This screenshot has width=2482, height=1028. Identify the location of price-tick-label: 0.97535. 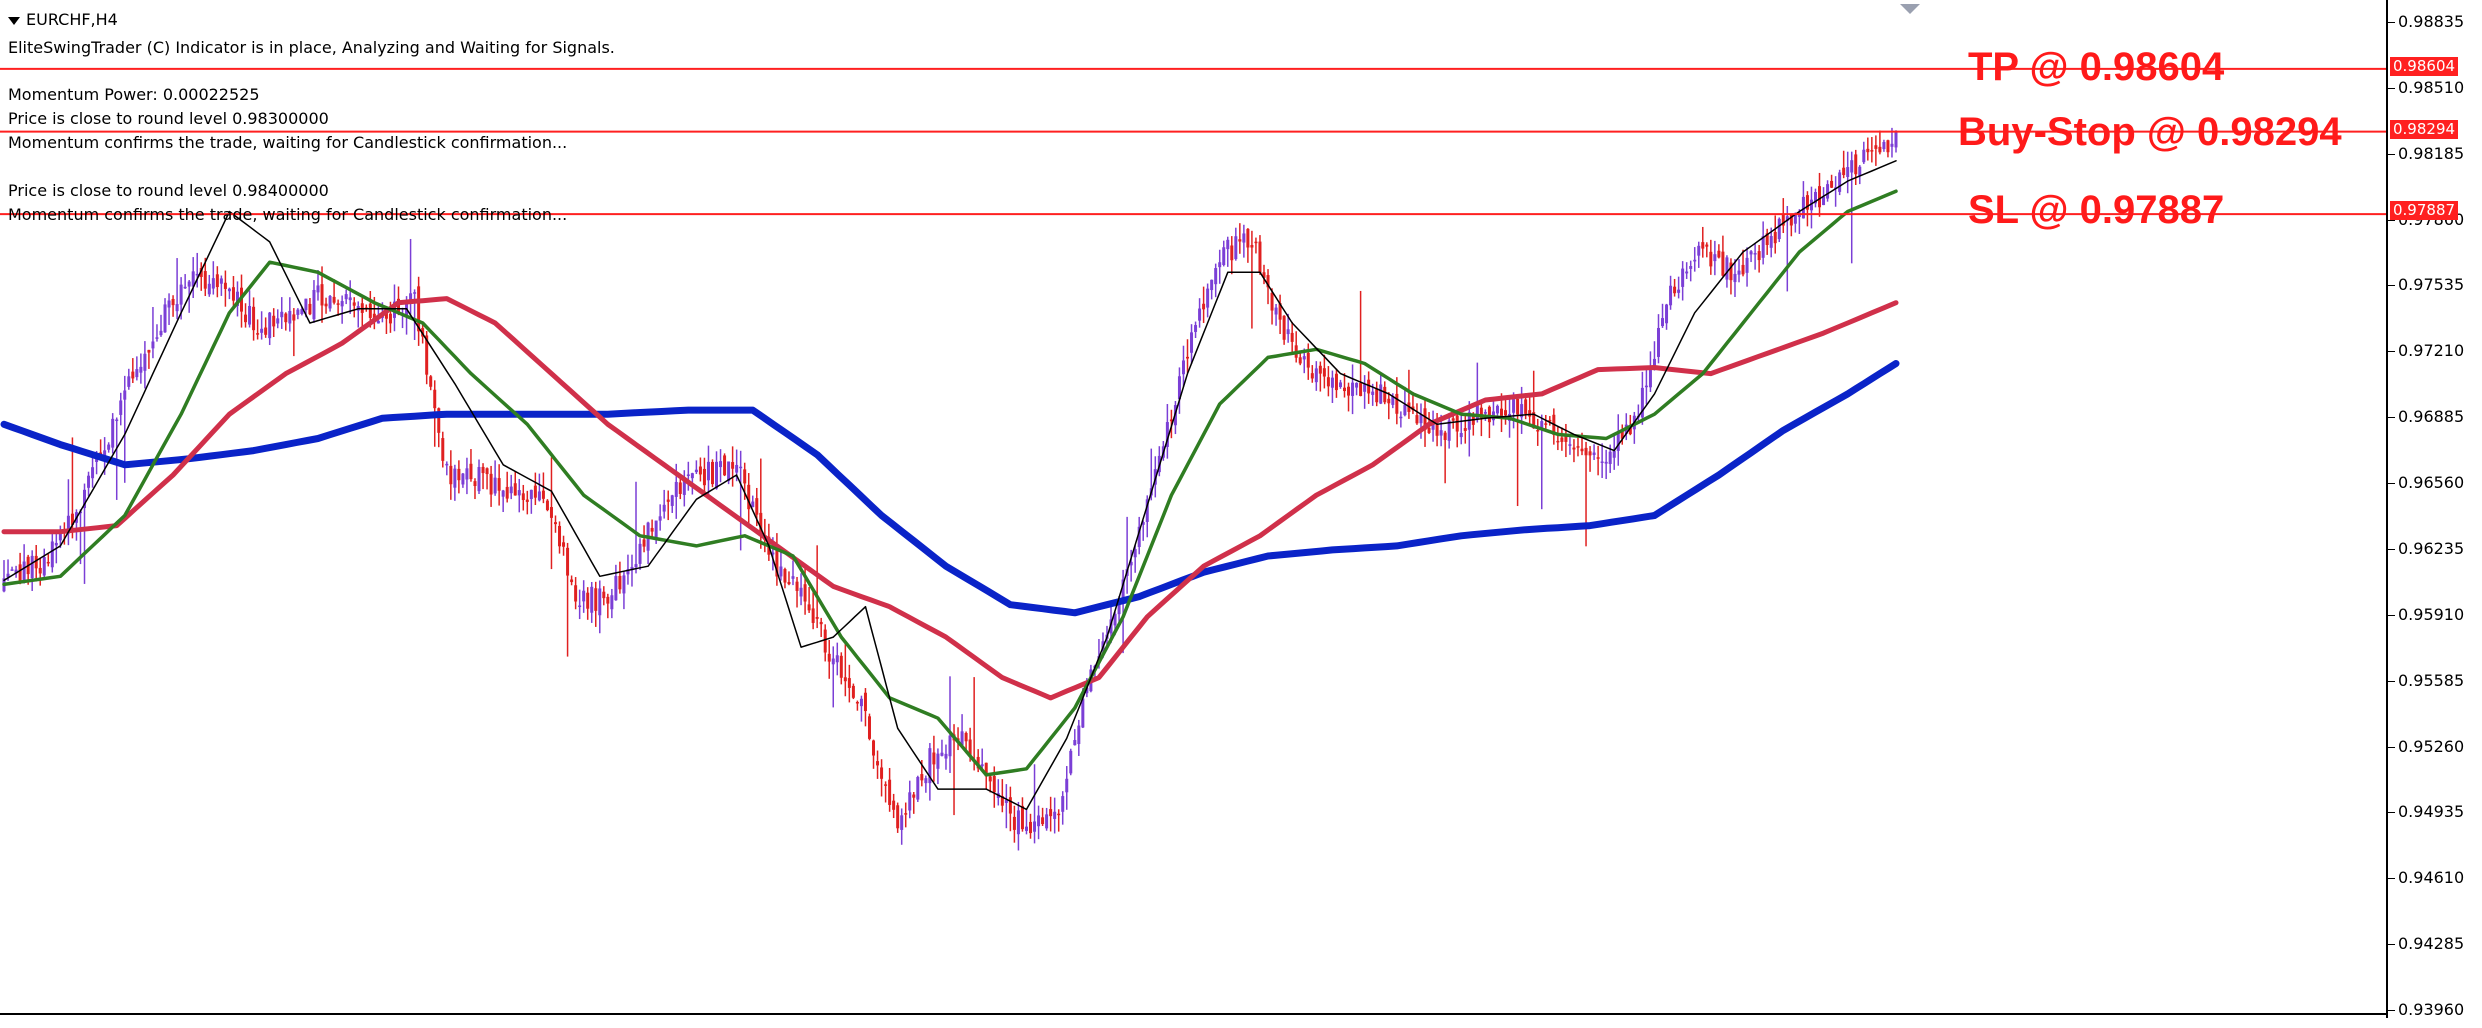
(2431, 285).